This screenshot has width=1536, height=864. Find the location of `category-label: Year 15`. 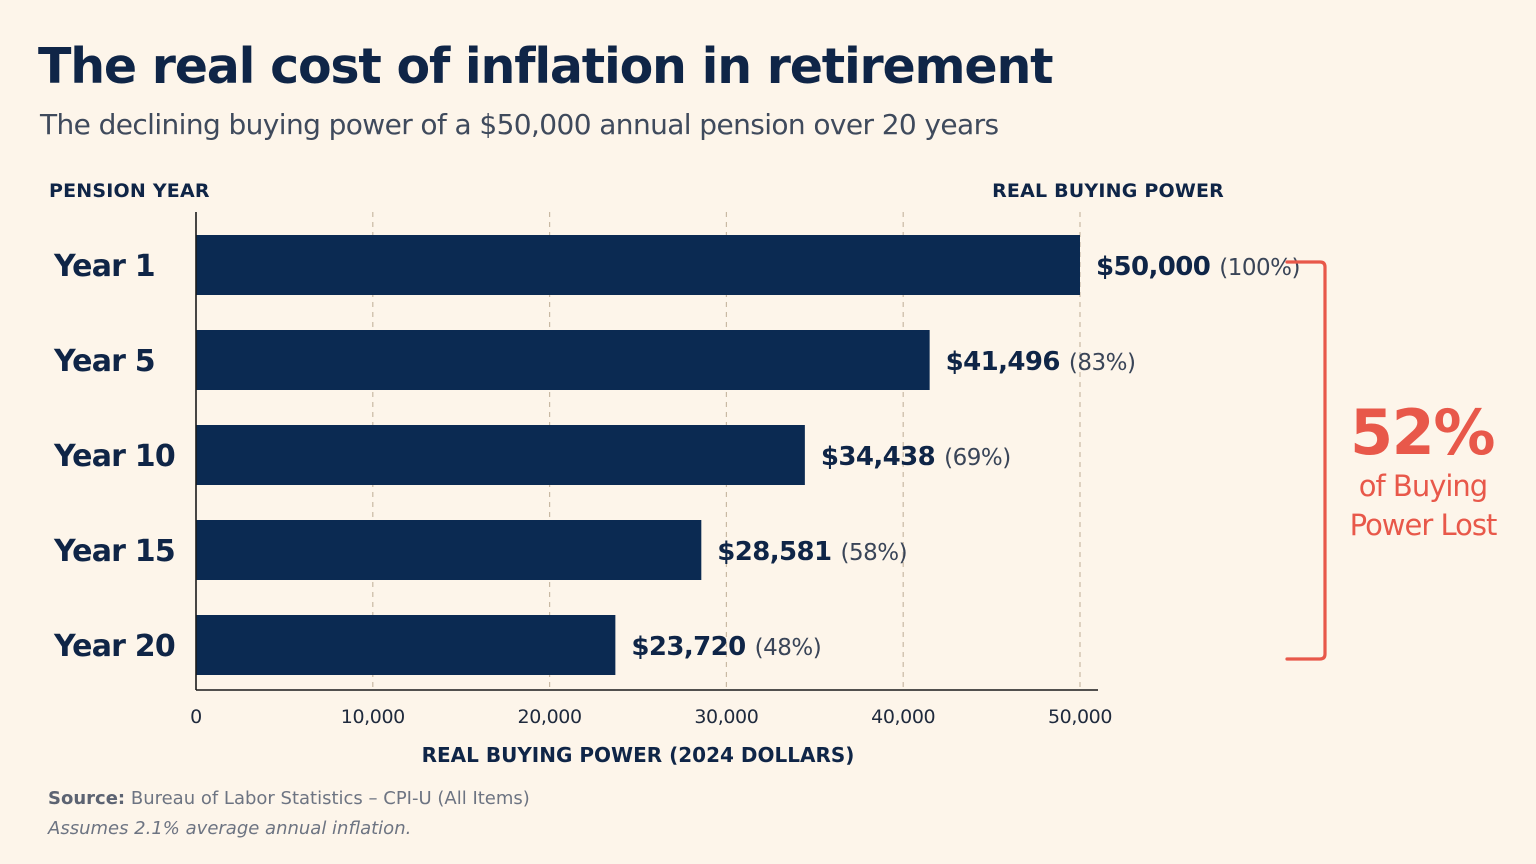

category-label: Year 15 is located at coordinates (114, 551).